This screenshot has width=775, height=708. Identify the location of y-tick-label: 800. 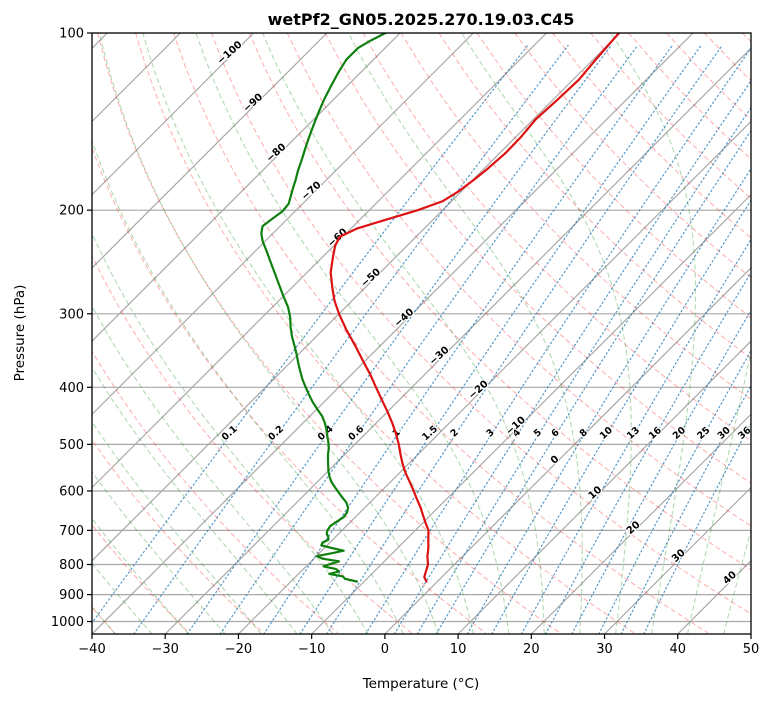
(71, 565).